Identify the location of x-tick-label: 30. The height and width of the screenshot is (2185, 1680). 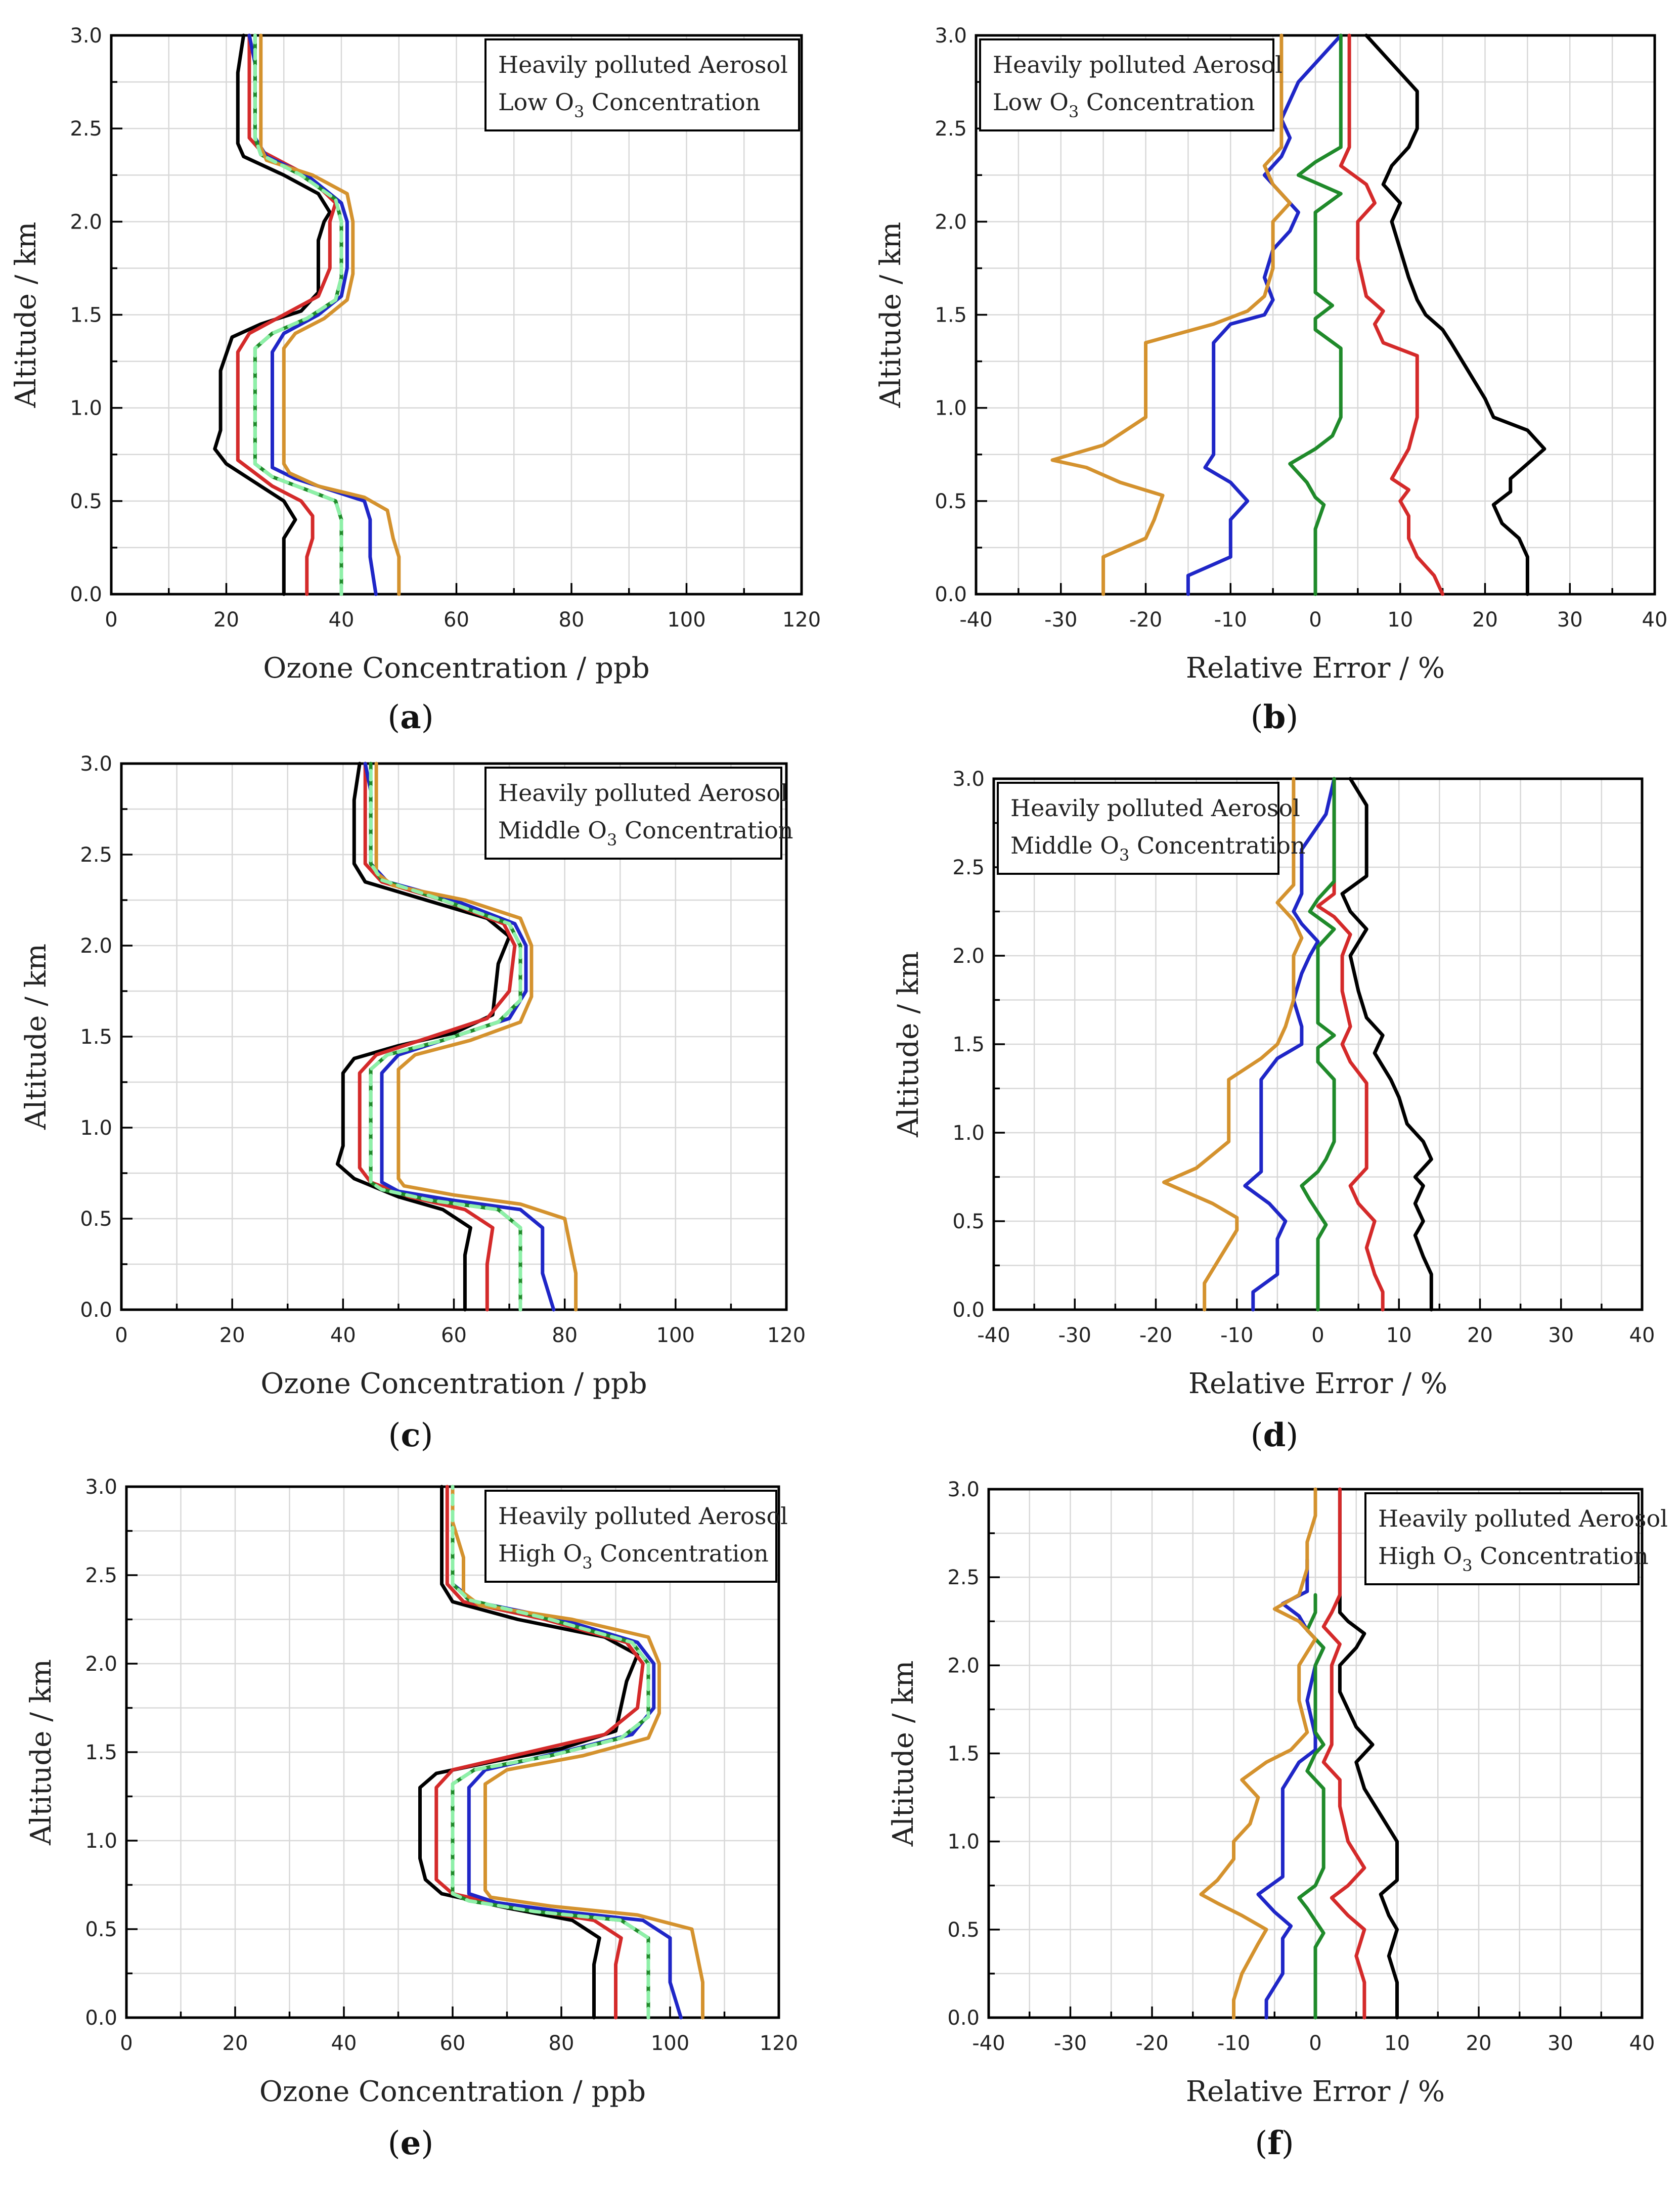
(1560, 2043).